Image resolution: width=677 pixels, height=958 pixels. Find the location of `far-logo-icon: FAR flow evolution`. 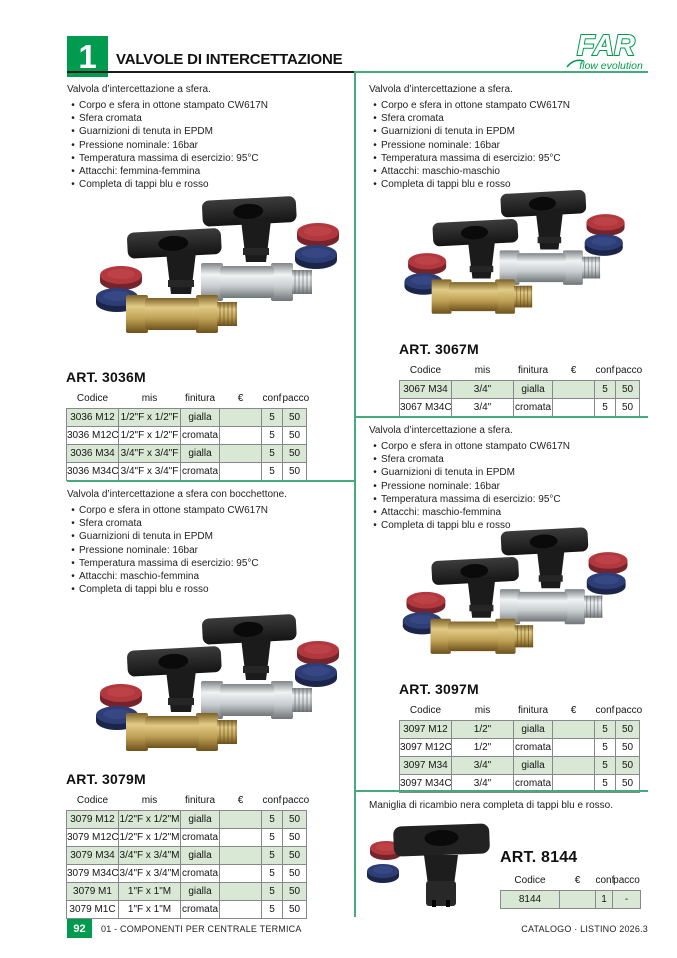

far-logo-icon: FAR flow evolution is located at coordinates (604, 50).